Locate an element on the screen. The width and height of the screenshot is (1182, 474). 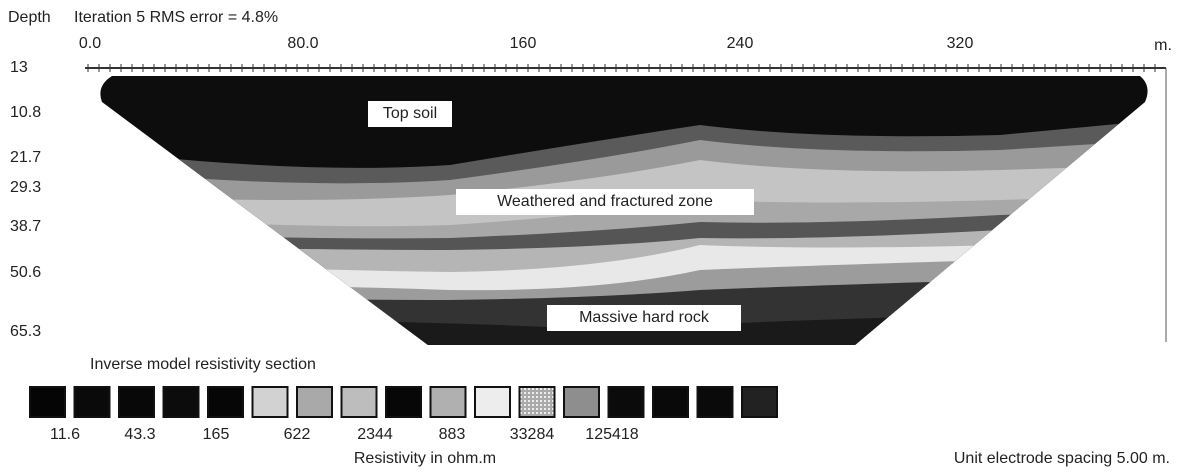
x-label: 320 is located at coordinates (960, 43).